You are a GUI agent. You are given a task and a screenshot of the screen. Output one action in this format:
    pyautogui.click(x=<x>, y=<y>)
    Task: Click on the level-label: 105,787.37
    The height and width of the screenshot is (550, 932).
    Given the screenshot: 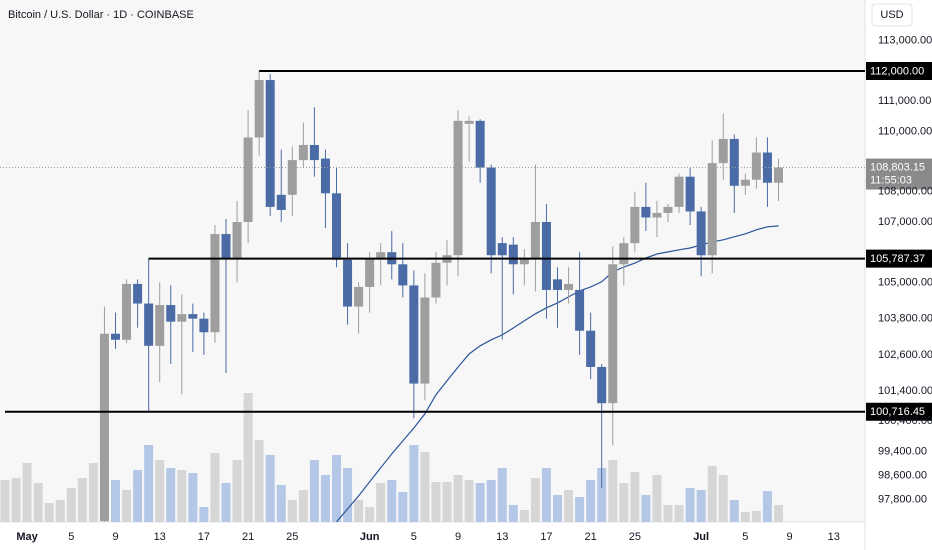 What is the action you would take?
    pyautogui.click(x=897, y=259)
    